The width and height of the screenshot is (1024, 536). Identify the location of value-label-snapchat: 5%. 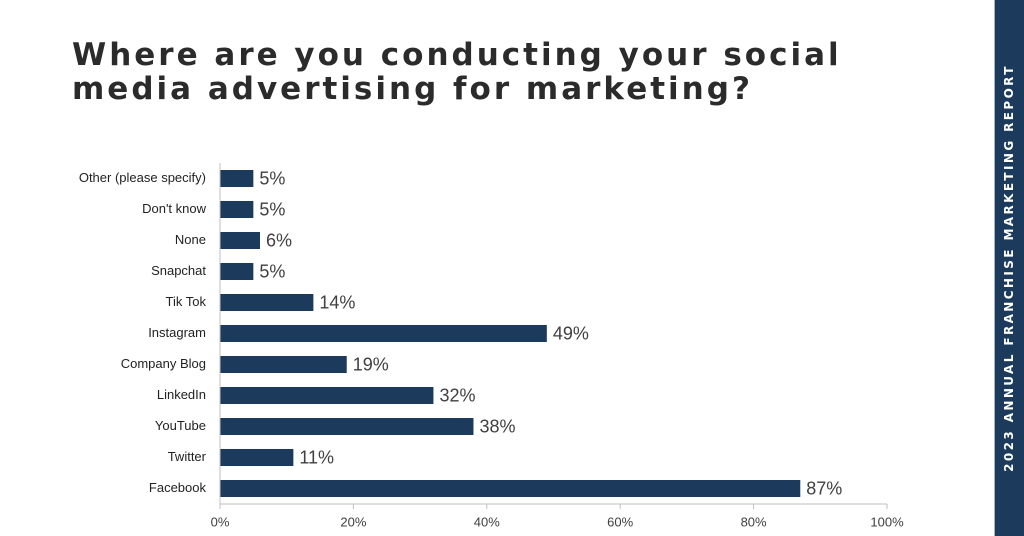
(272, 271).